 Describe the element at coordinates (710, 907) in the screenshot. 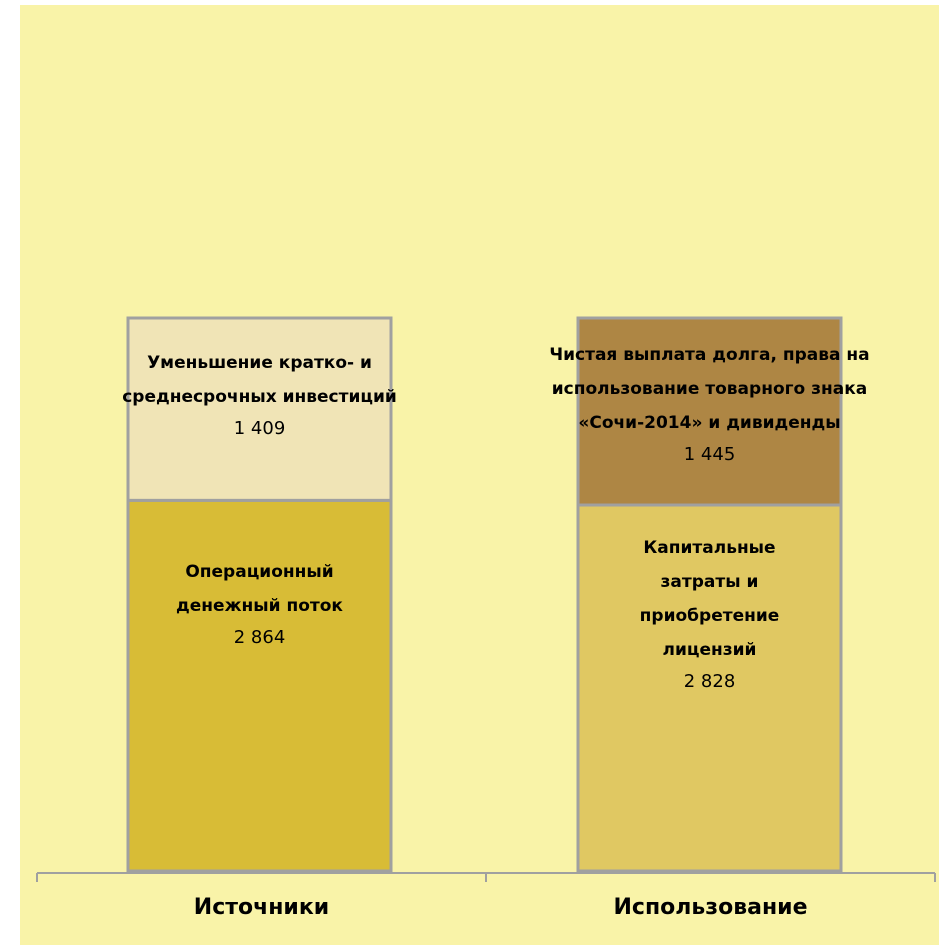

I see `x-tick-label: Использование` at that location.